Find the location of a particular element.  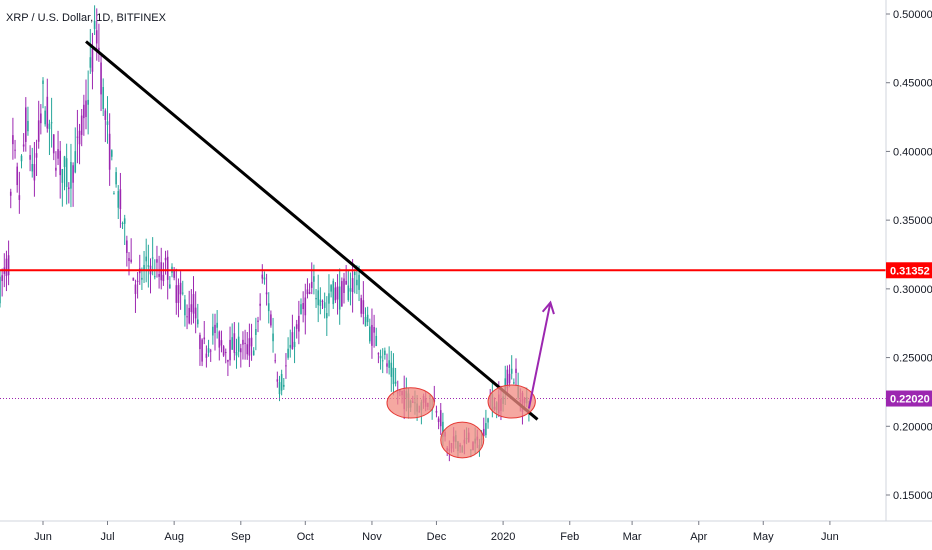

time-axis: Jun Jul Aug Sep Oct Nov Dec 2020 Feb Mar Apr May Jun is located at coordinates (436, 532).